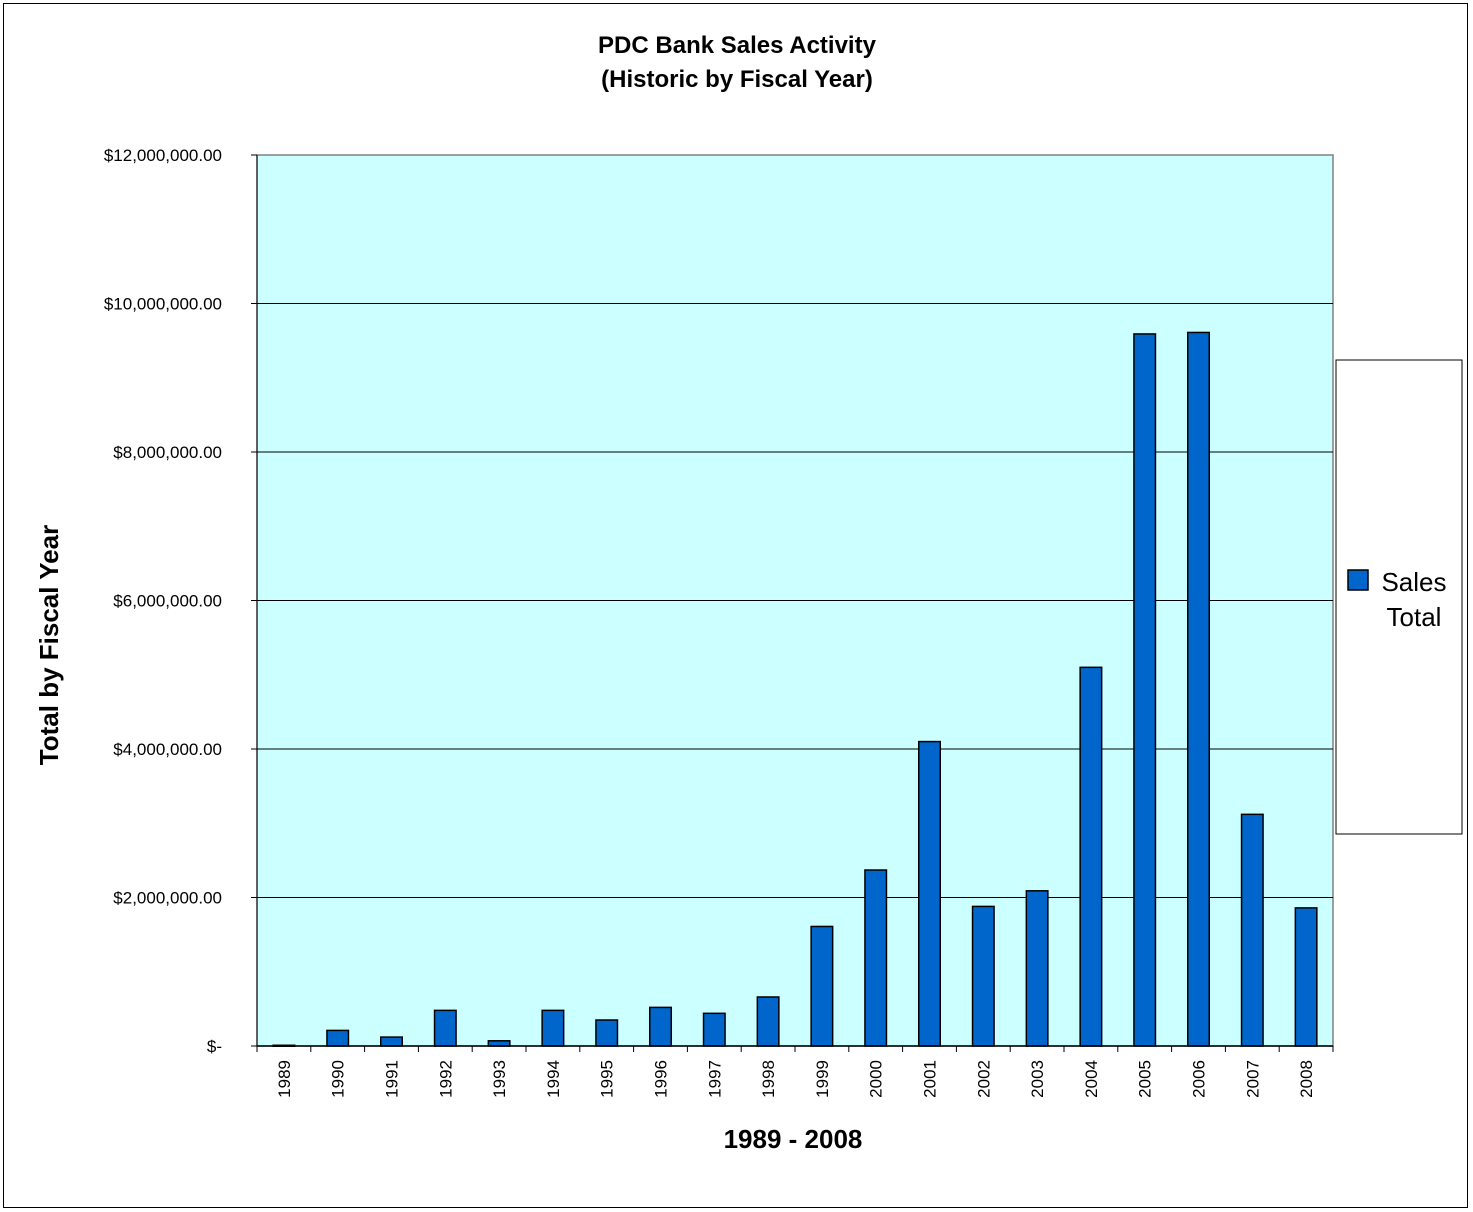 The width and height of the screenshot is (1473, 1212). Describe the element at coordinates (1252, 930) in the screenshot. I see `bar-2007` at that location.